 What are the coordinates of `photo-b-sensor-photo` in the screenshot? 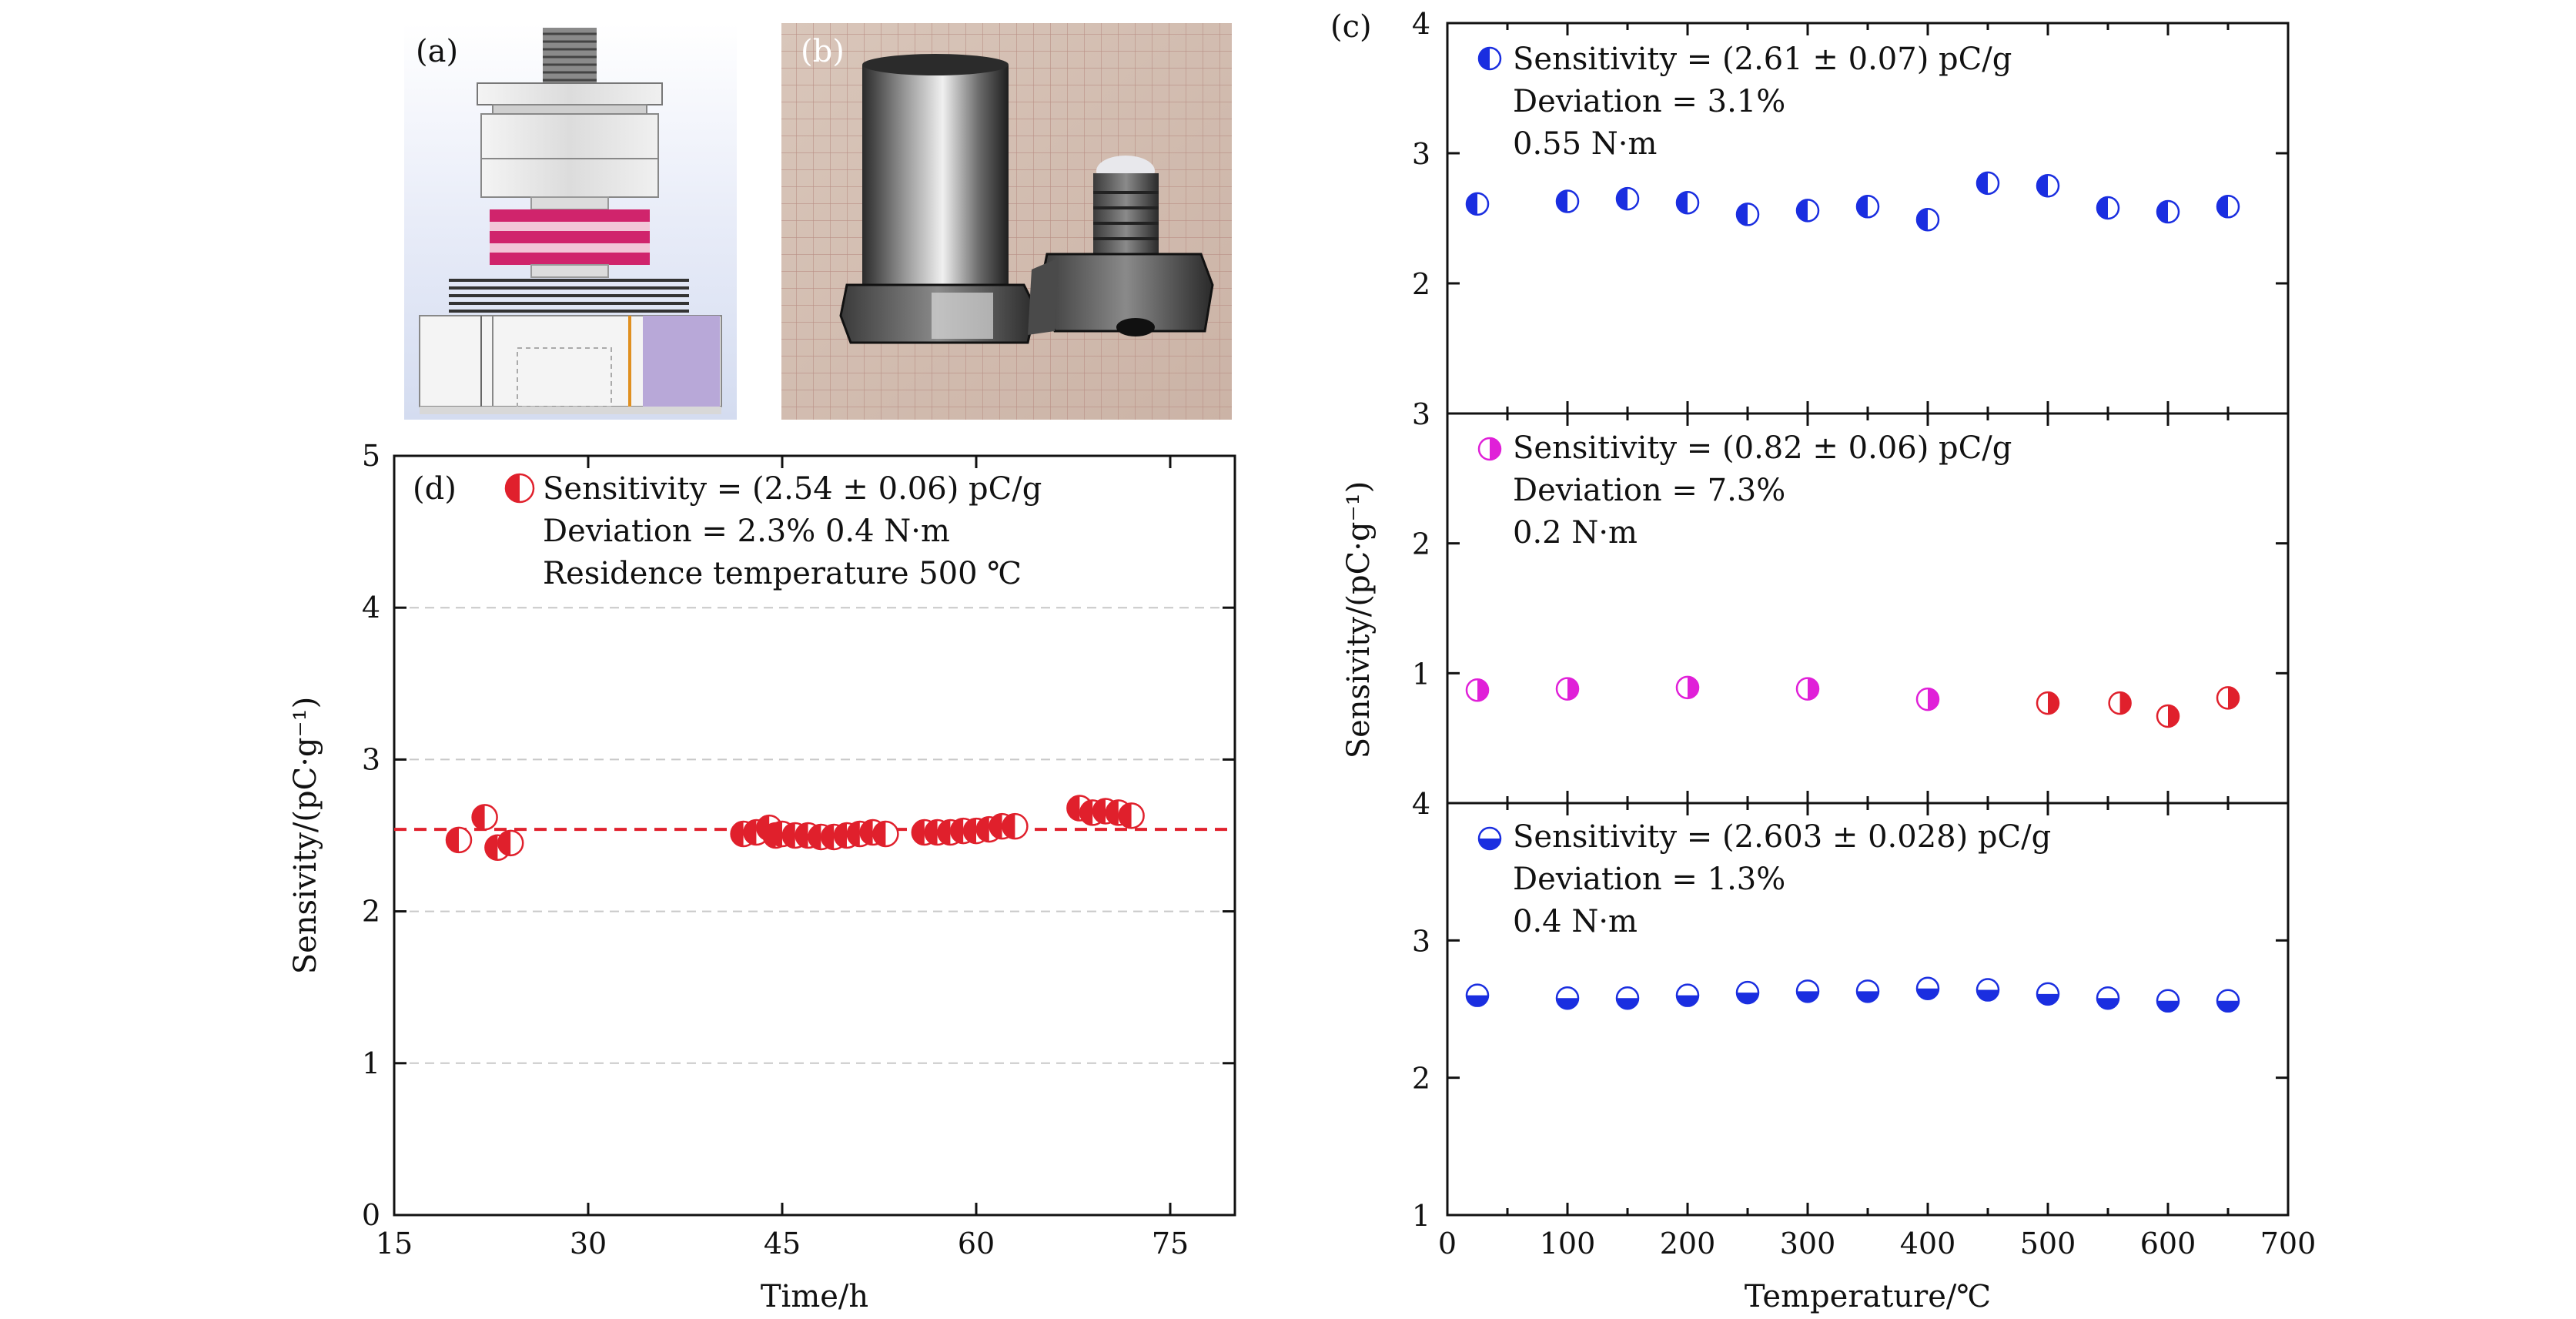 It's located at (1007, 221).